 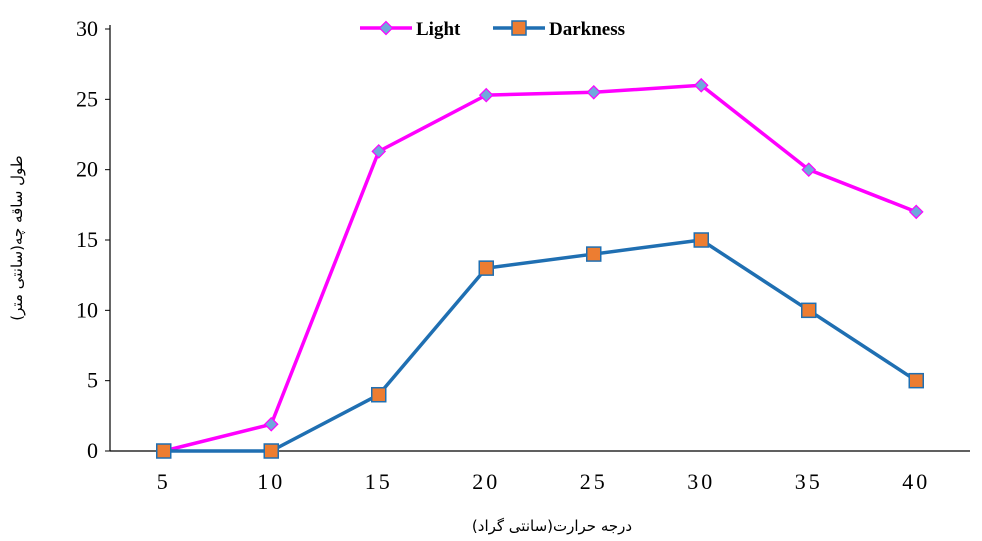 What do you see at coordinates (492, 29) in the screenshot?
I see `legend: Light Darkness` at bounding box center [492, 29].